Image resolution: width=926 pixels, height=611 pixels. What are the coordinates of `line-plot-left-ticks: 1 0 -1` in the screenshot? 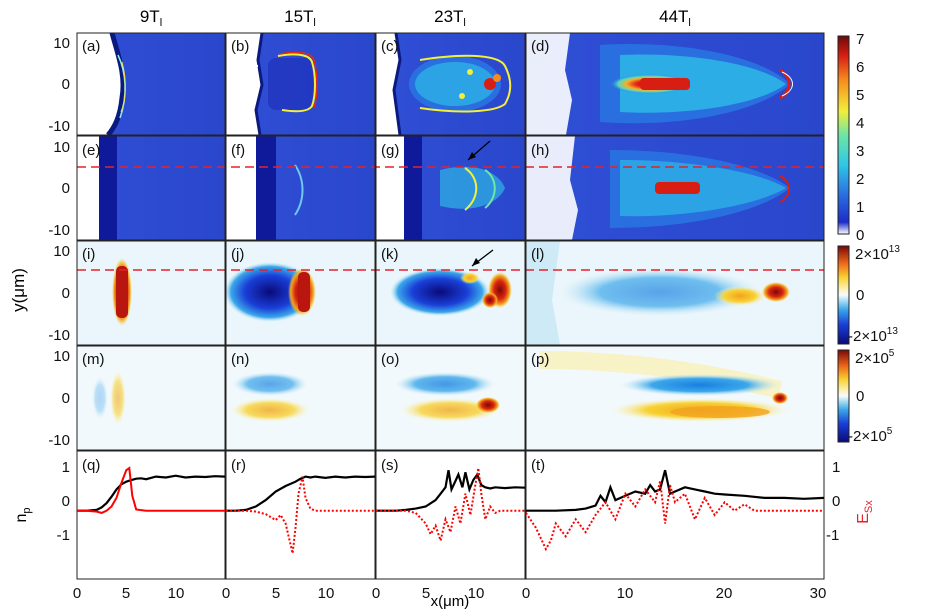 It's located at (63, 501).